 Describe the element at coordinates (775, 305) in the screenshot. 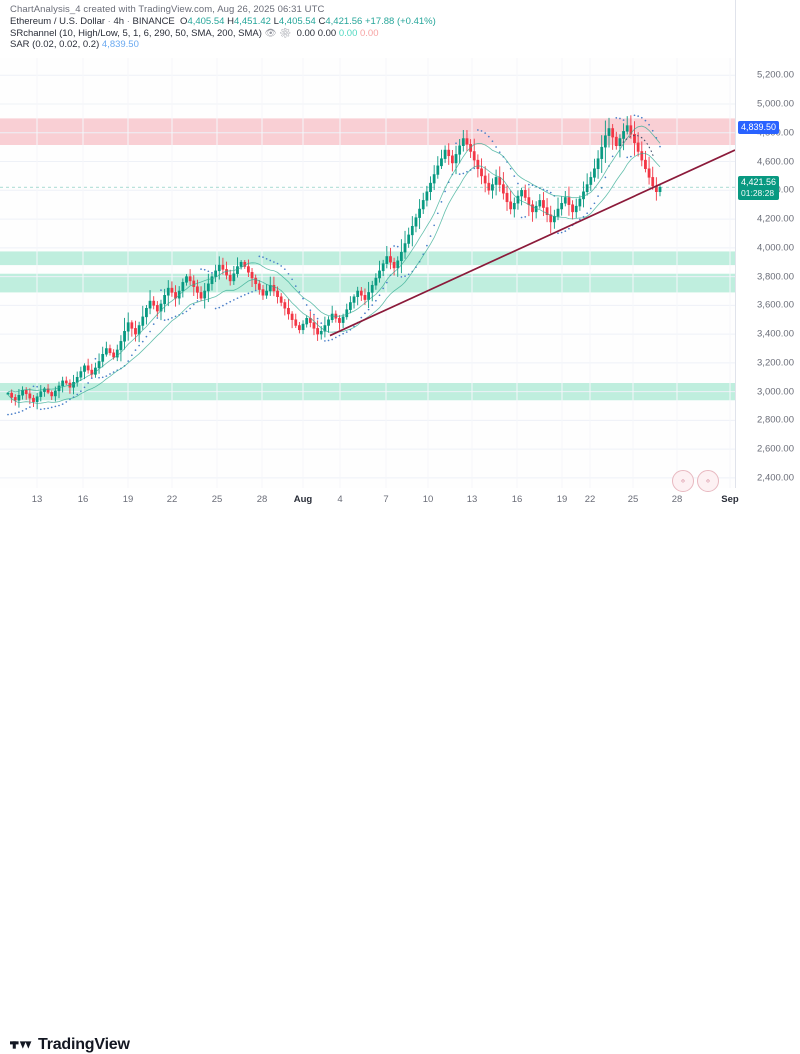

I see `price-axis-tick: 3,600.00` at that location.